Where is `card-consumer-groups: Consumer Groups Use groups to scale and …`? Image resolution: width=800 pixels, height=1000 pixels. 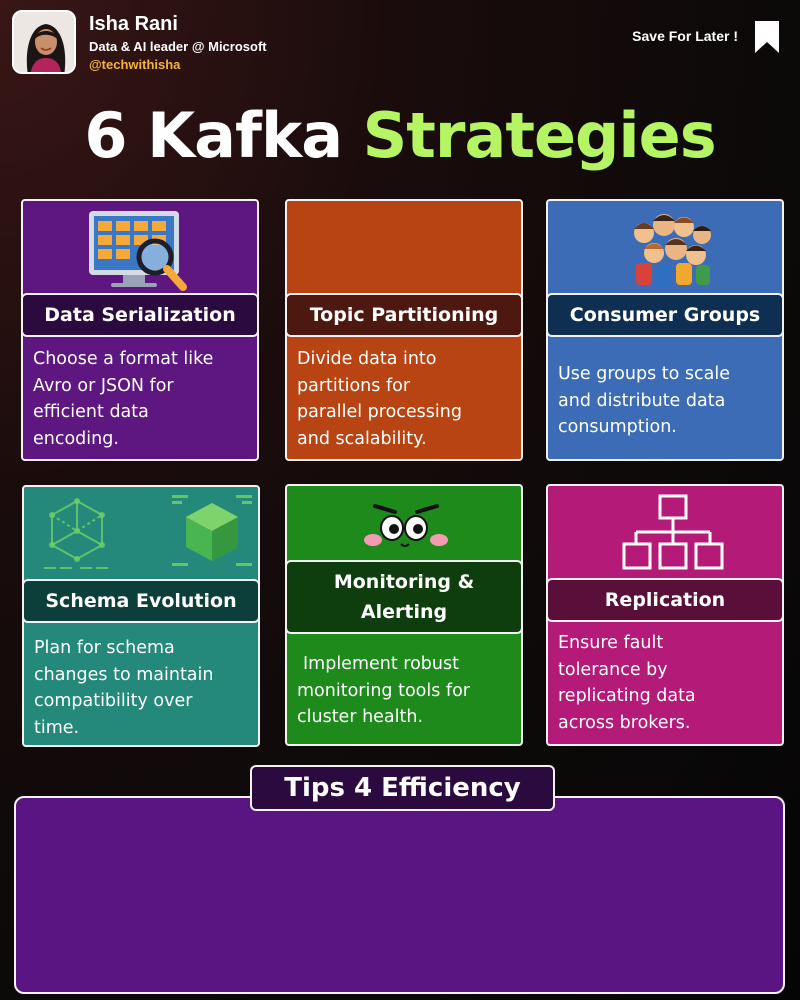
card-consumer-groups: Consumer Groups Use groups to scale and … is located at coordinates (665, 330).